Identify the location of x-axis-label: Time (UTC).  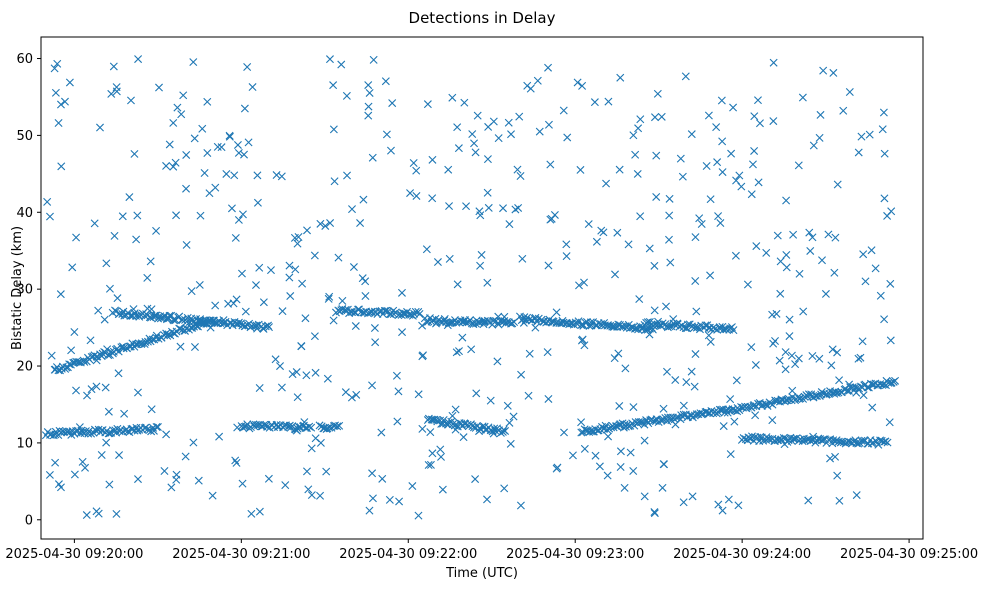
(481, 573).